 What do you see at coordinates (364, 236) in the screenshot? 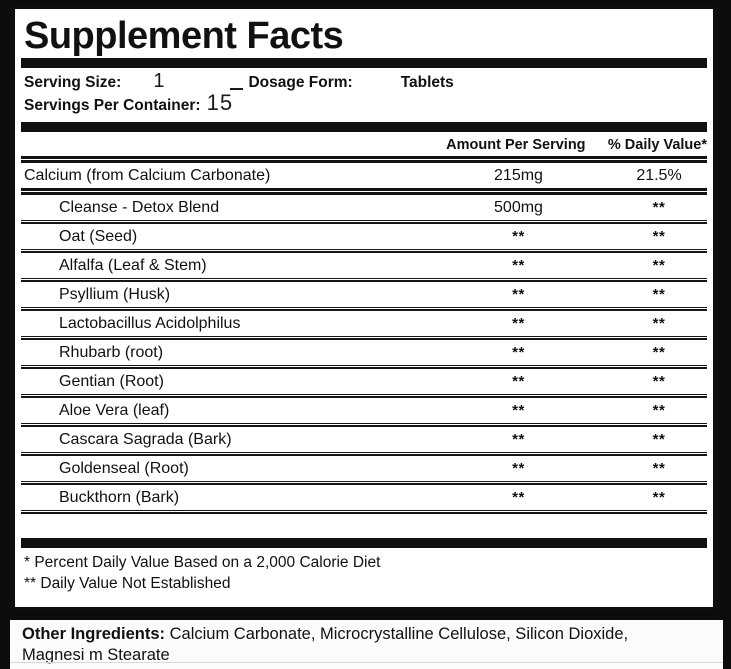
I see `ingredient-row: Oat (Seed) ** **` at bounding box center [364, 236].